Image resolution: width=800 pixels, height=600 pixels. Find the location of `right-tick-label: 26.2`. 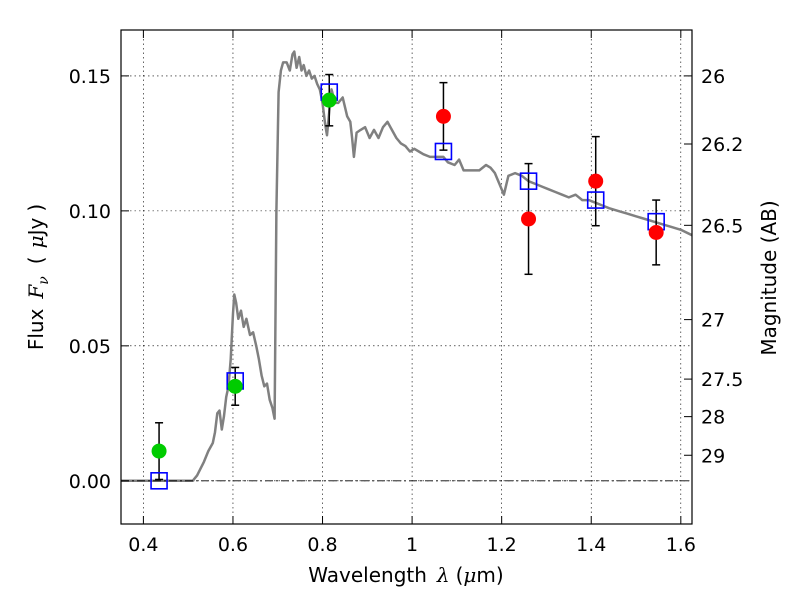

right-tick-label: 26.2 is located at coordinates (722, 145).